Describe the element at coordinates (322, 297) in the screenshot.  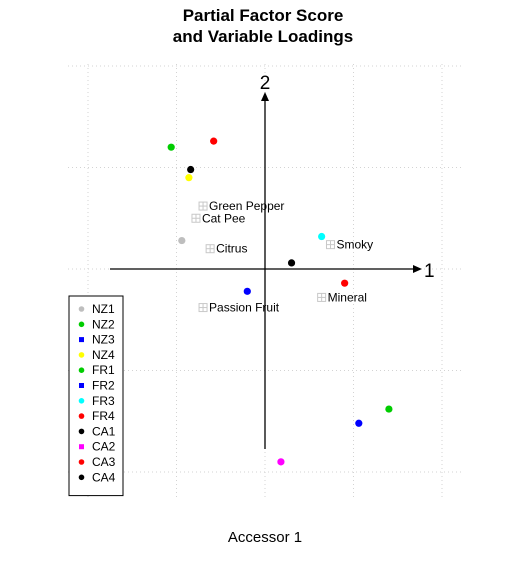
I see `variable-marker-mineral` at that location.